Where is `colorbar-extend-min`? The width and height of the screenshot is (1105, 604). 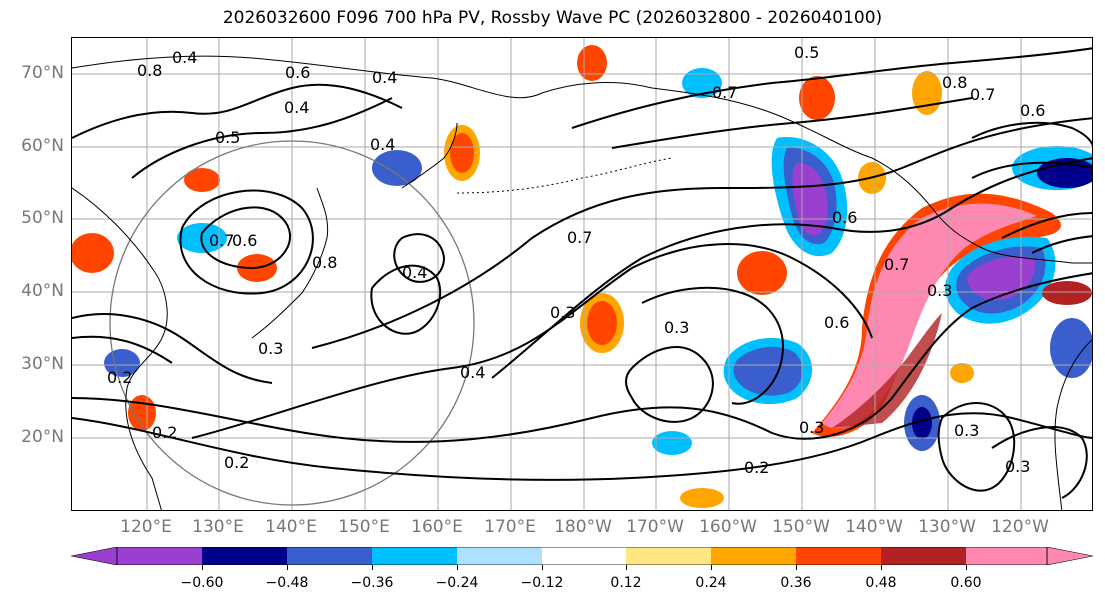 colorbar-extend-min is located at coordinates (94, 556).